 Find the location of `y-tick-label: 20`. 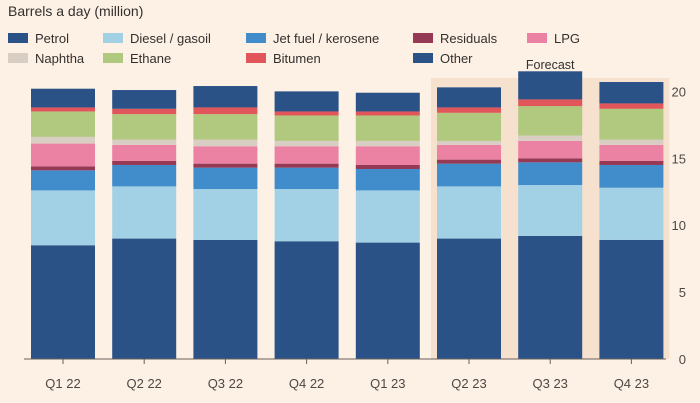

y-tick-label: 20 is located at coordinates (679, 91).